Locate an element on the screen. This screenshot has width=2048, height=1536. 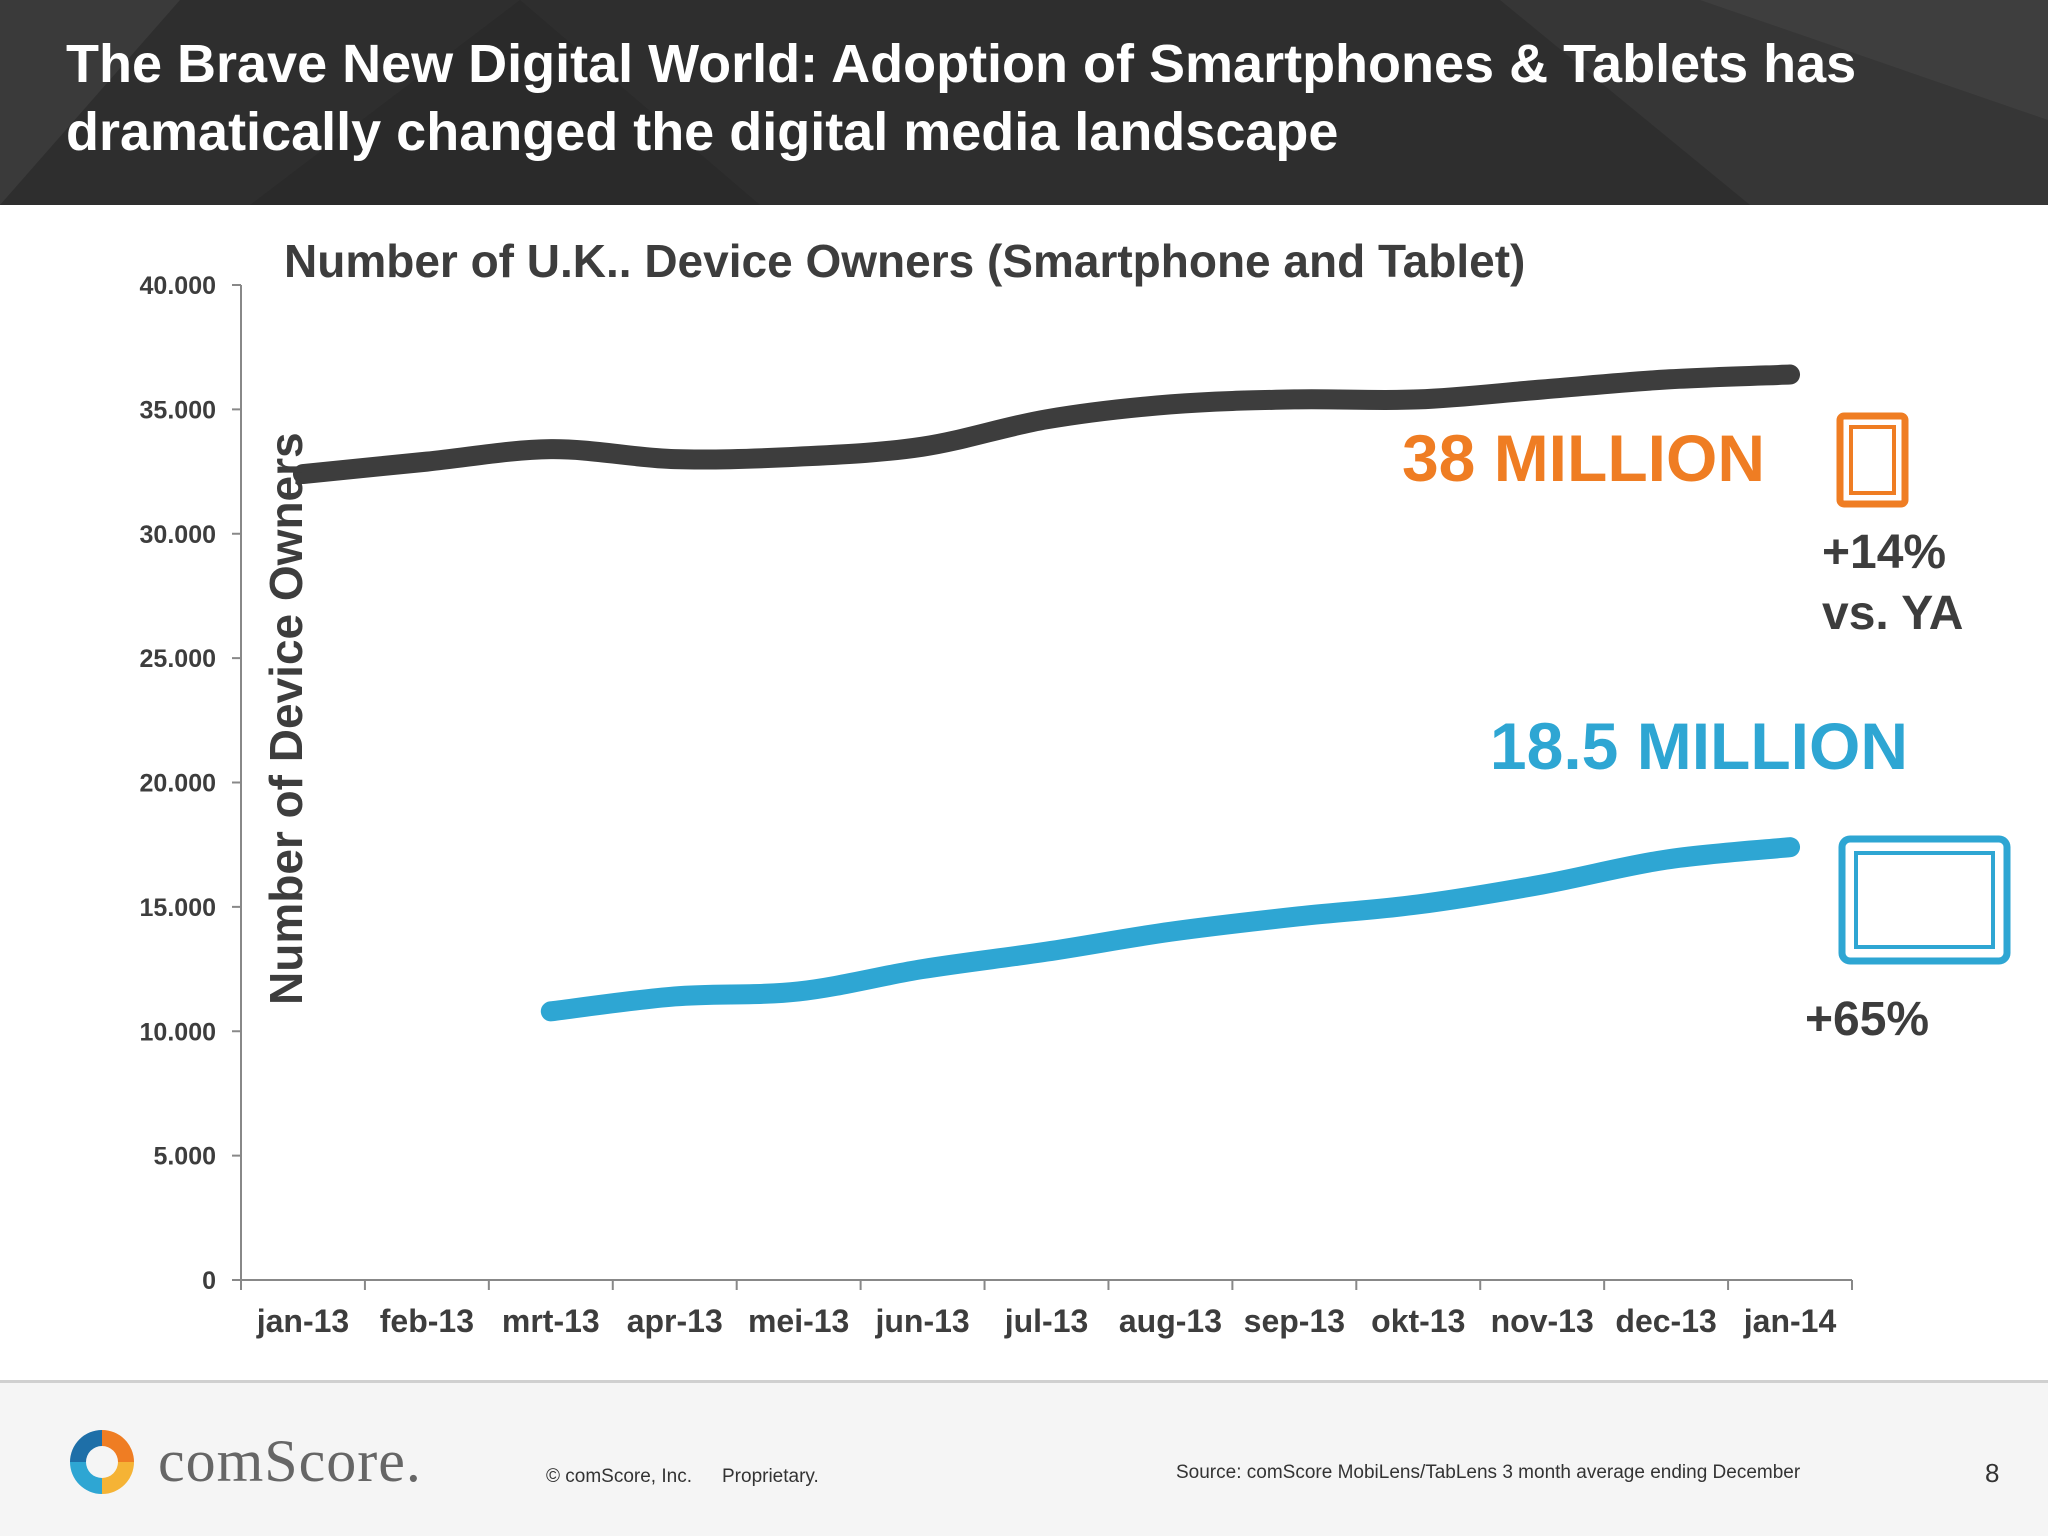
y-tick-label: 0 is located at coordinates (209, 1281).